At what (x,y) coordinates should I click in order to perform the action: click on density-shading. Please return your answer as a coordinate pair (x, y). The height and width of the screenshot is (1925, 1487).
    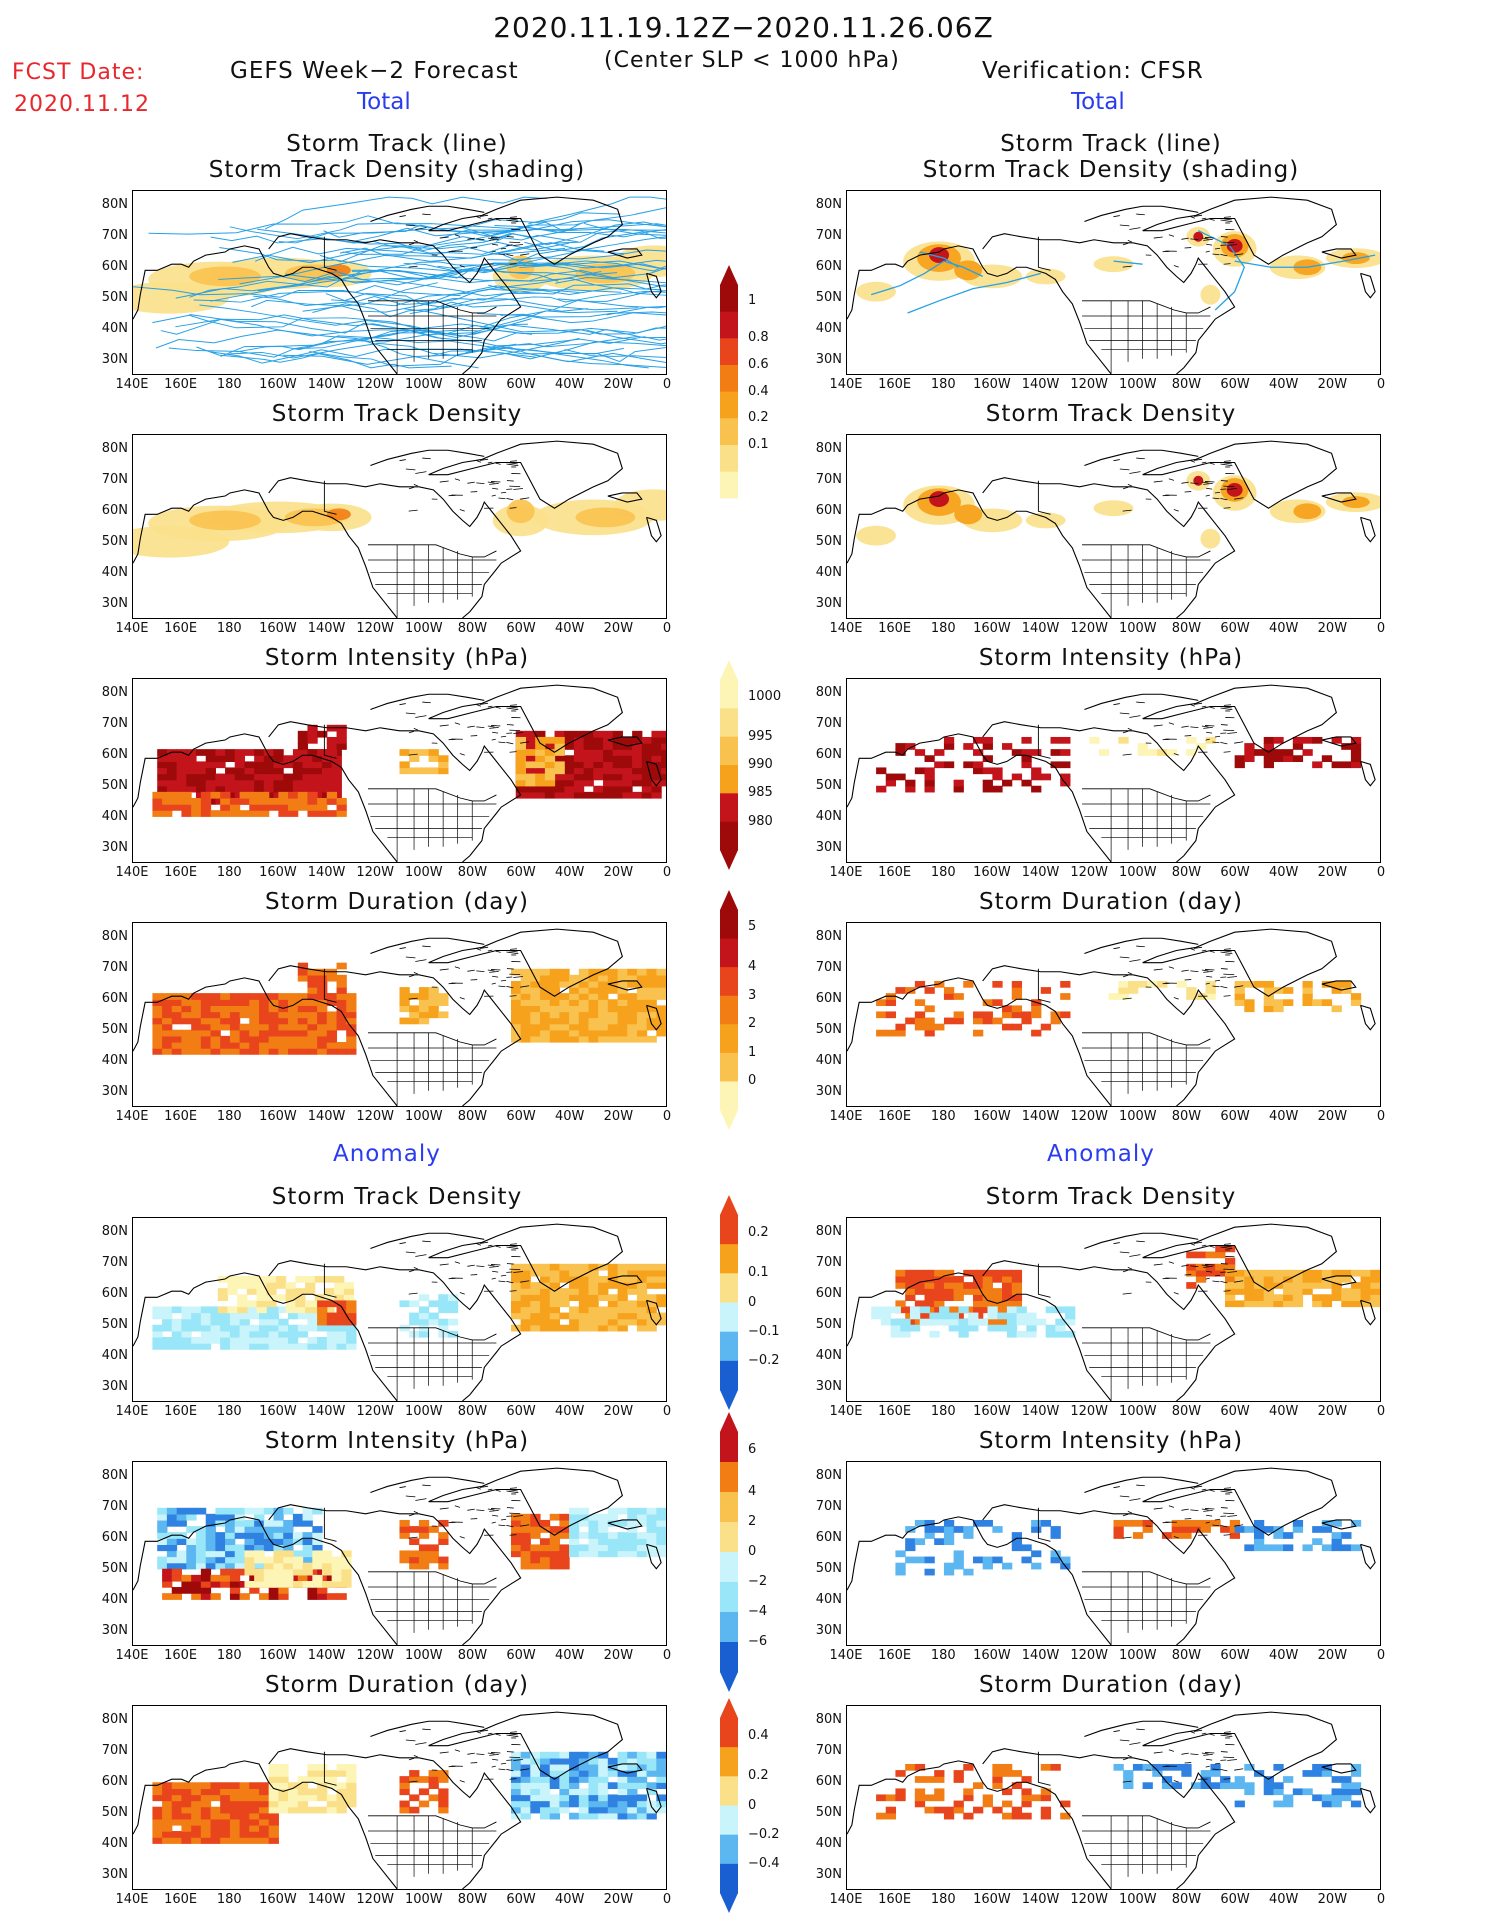
    Looking at the image, I should click on (1118, 509).